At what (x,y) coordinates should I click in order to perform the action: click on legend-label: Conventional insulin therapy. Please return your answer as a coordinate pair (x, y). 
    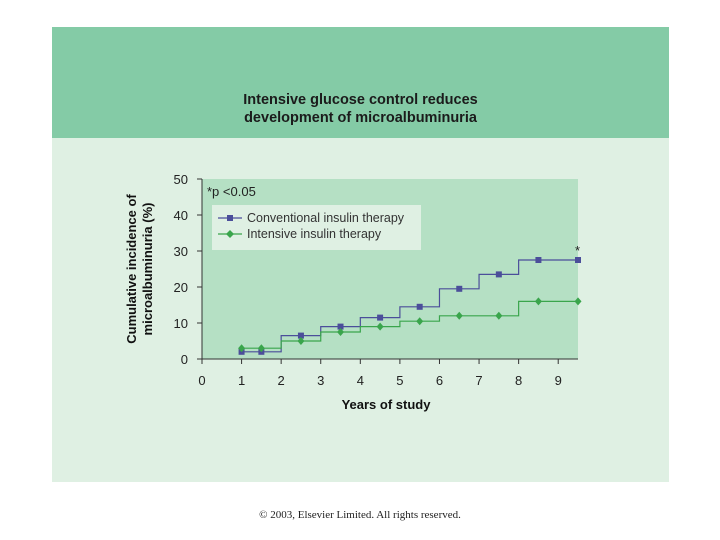
    Looking at the image, I should click on (326, 218).